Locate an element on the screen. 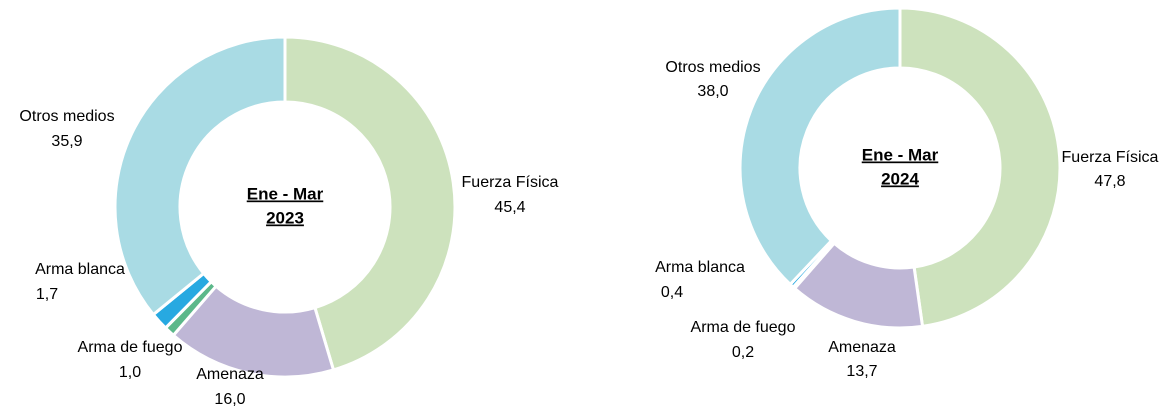 The height and width of the screenshot is (407, 1172). slice-value: 0,2 is located at coordinates (743, 352).